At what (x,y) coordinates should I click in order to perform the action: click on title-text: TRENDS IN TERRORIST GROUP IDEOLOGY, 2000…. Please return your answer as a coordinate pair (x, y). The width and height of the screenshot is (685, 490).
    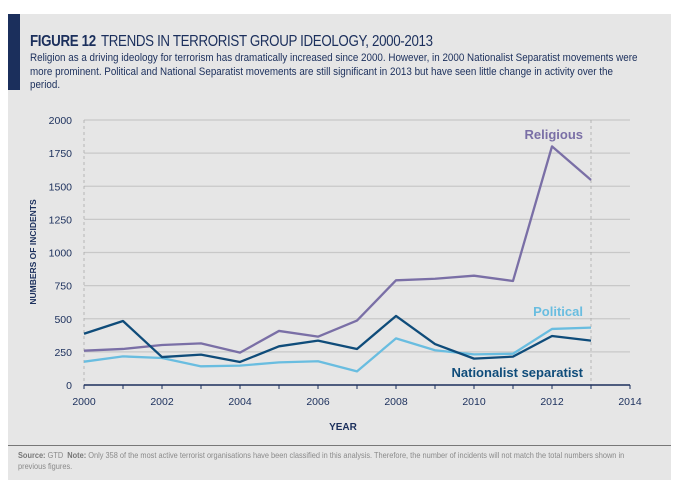
    Looking at the image, I should click on (266, 41).